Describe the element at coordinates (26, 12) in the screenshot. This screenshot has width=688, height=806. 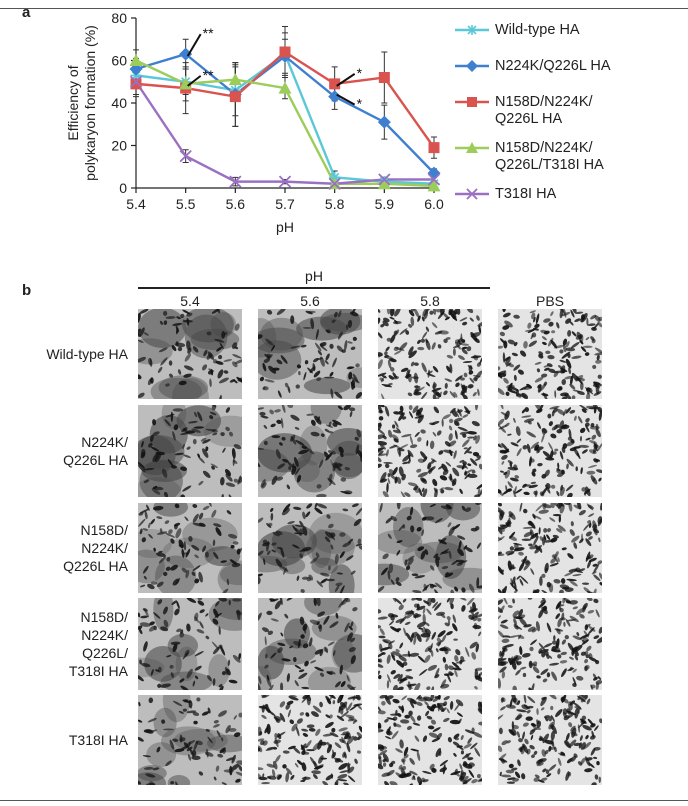
I see `panel-a-letter: a` at that location.